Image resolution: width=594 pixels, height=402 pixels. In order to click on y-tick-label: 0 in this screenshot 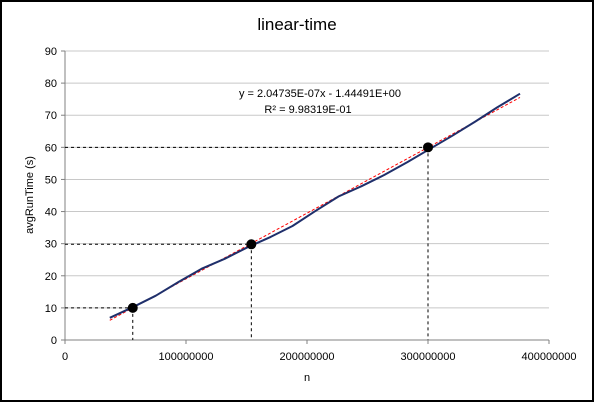, I will do `click(54, 341)`.